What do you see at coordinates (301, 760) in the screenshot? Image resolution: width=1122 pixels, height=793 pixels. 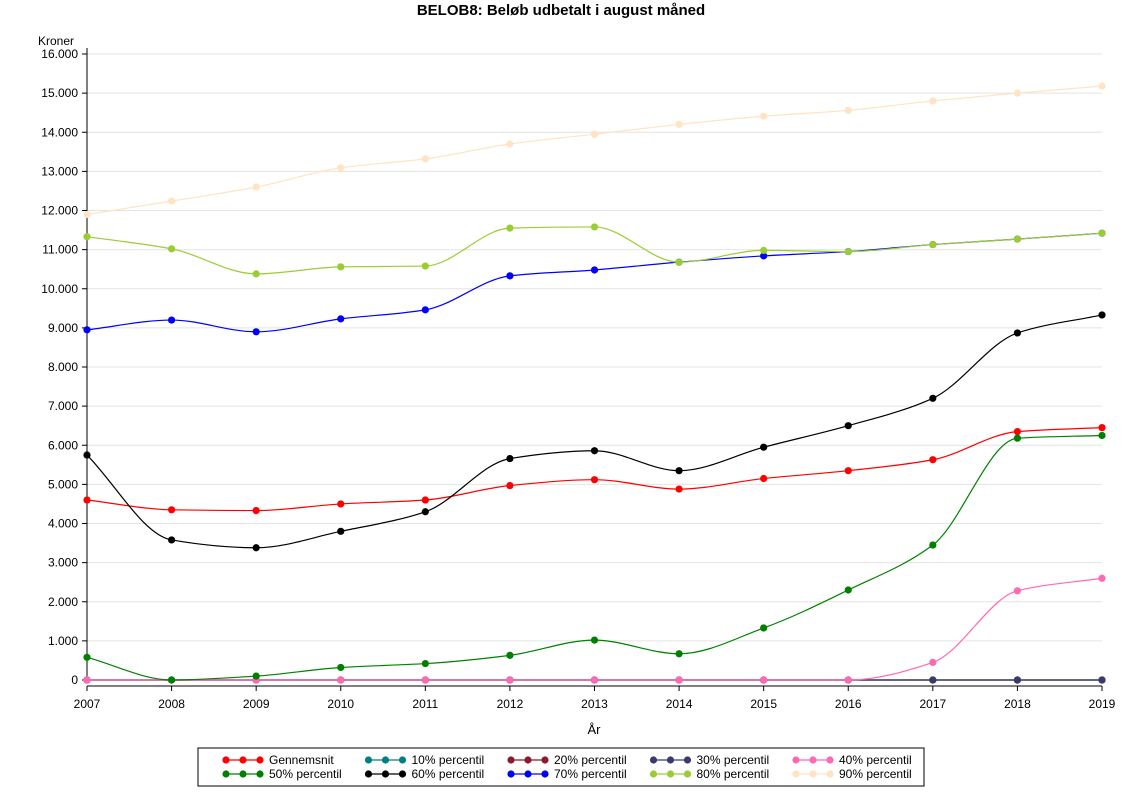 I see `legend-label: Gennemsnit` at bounding box center [301, 760].